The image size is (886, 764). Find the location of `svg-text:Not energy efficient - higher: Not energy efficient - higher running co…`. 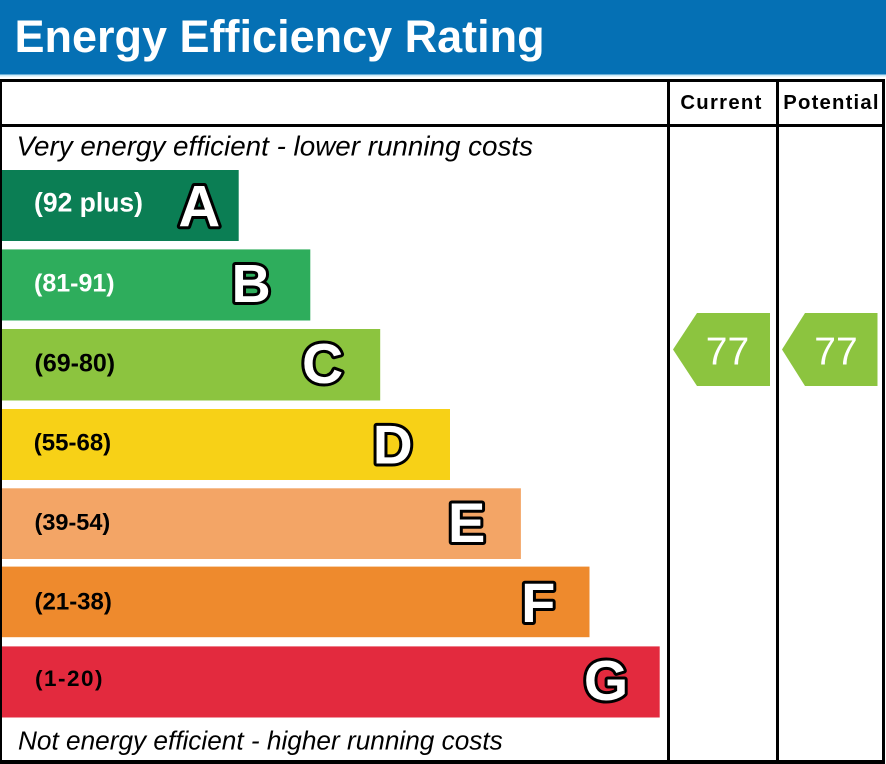

svg-text:Not energy efficient - higher: Not energy efficient - higher running co… is located at coordinates (260, 741).